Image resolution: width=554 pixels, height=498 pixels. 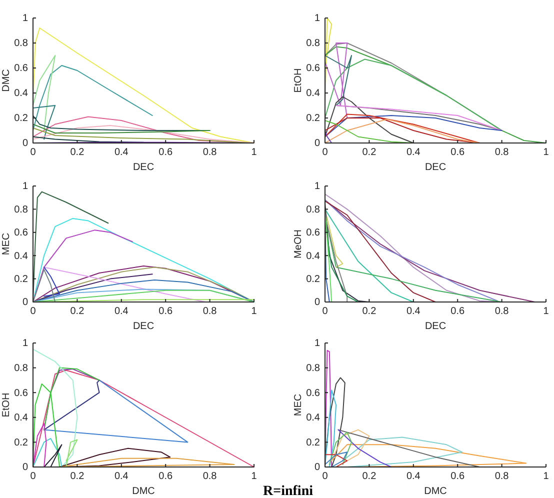 I want to click on y-axis-title: DMC, so click(x=6, y=80).